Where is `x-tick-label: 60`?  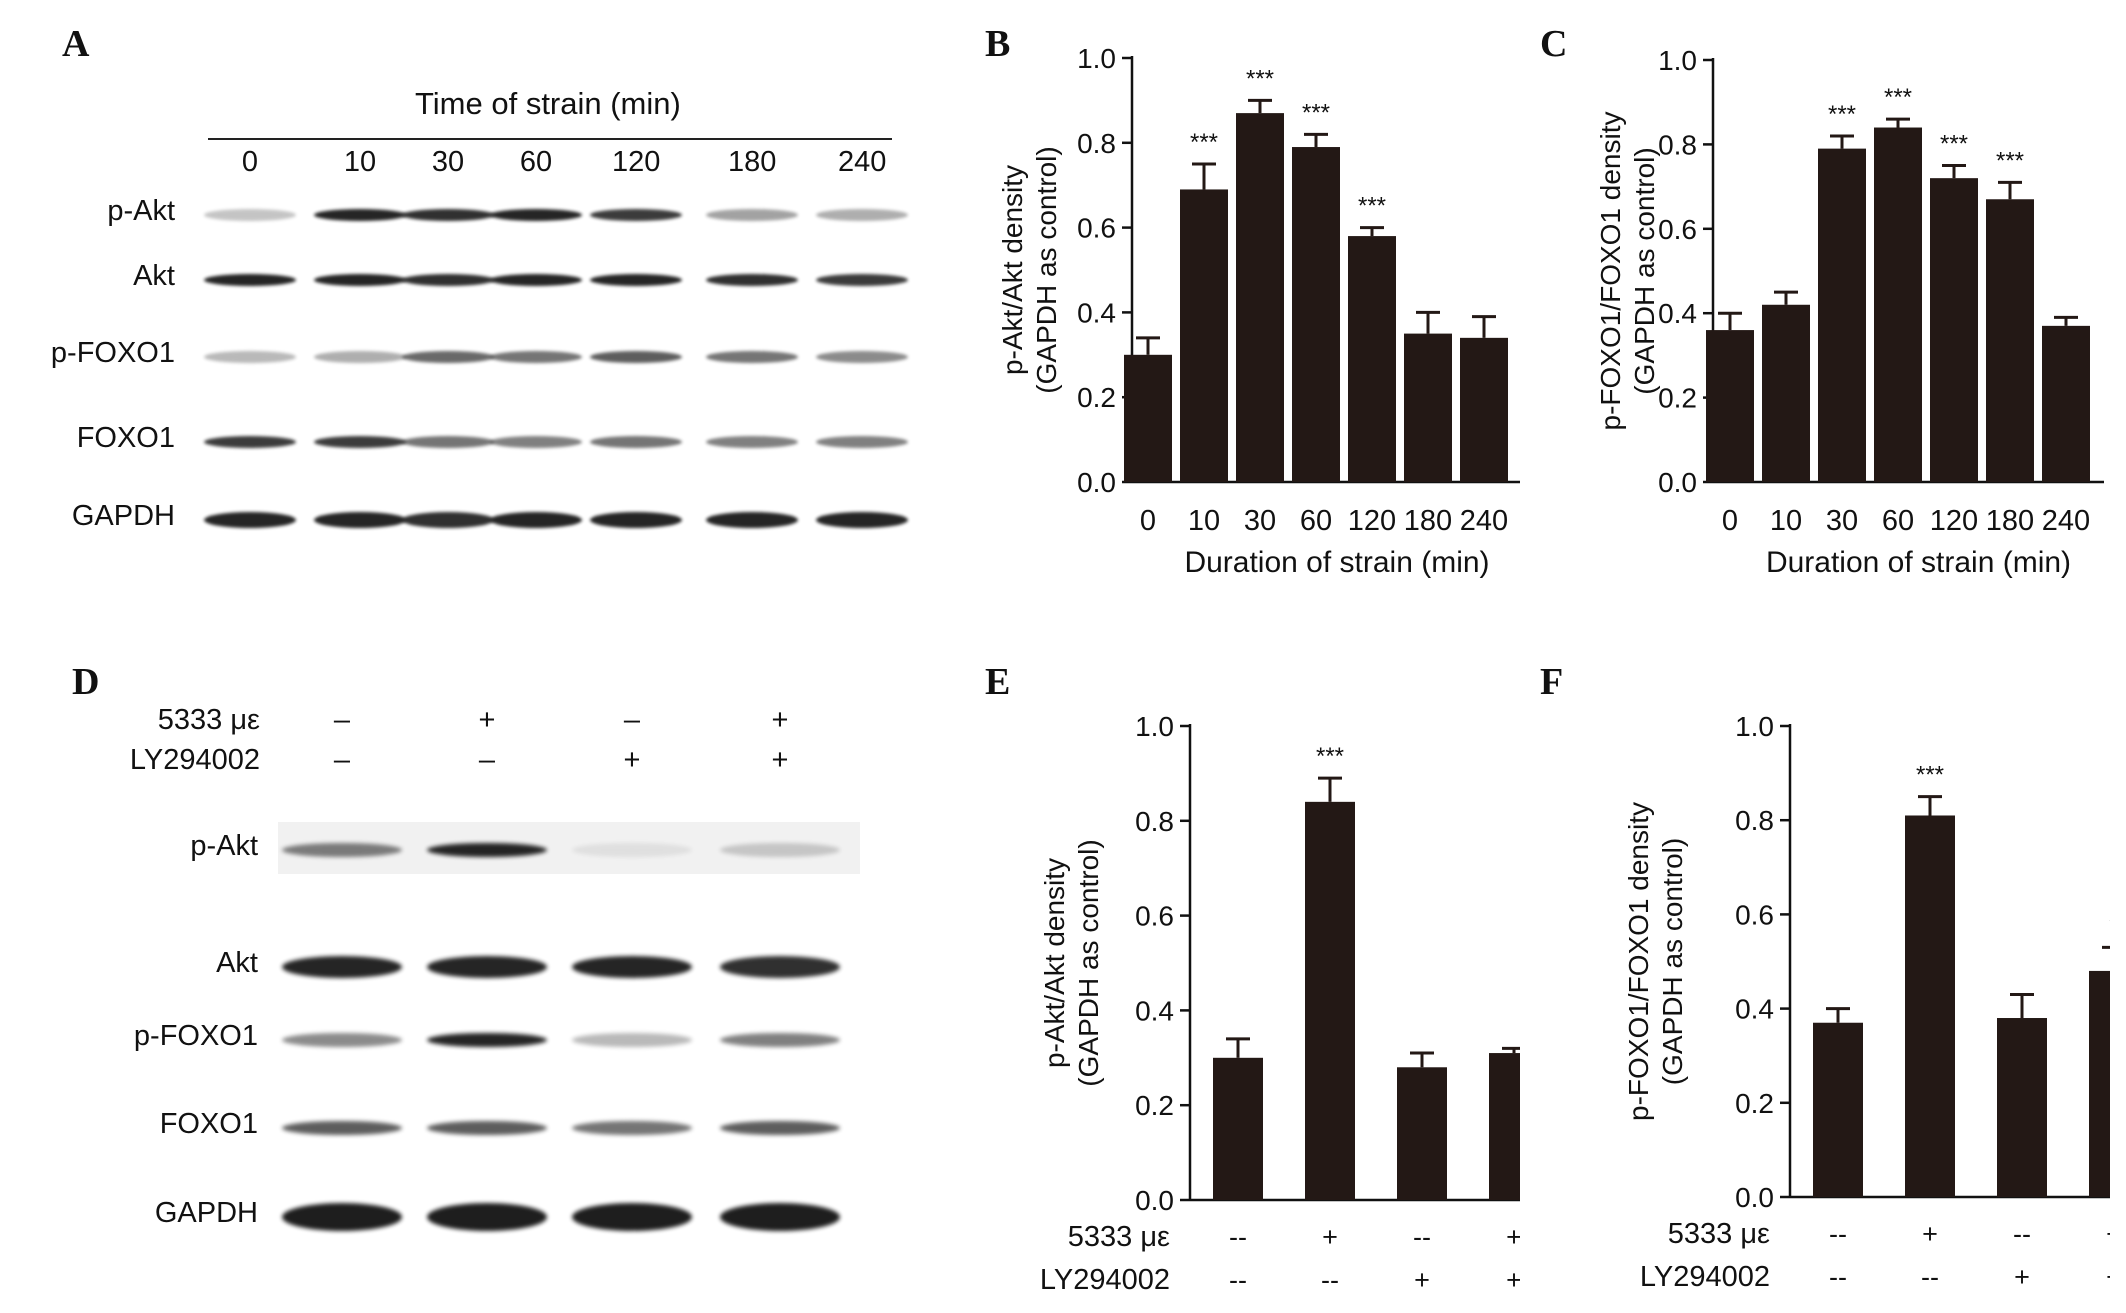 x-tick-label: 60 is located at coordinates (1316, 521).